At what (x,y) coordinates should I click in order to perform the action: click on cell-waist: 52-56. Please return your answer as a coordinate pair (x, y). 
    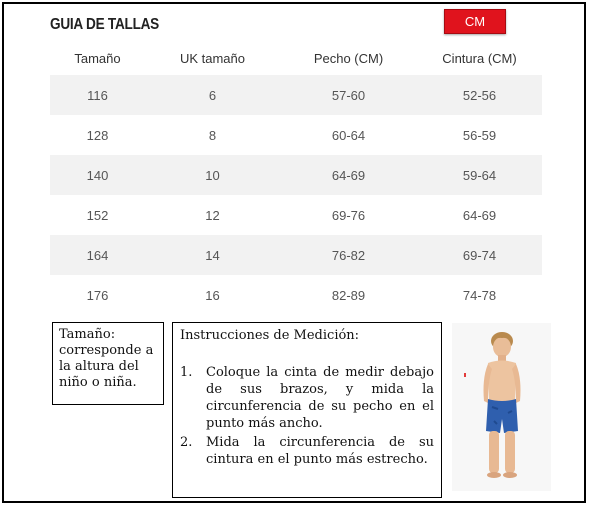
    Looking at the image, I should click on (479, 95).